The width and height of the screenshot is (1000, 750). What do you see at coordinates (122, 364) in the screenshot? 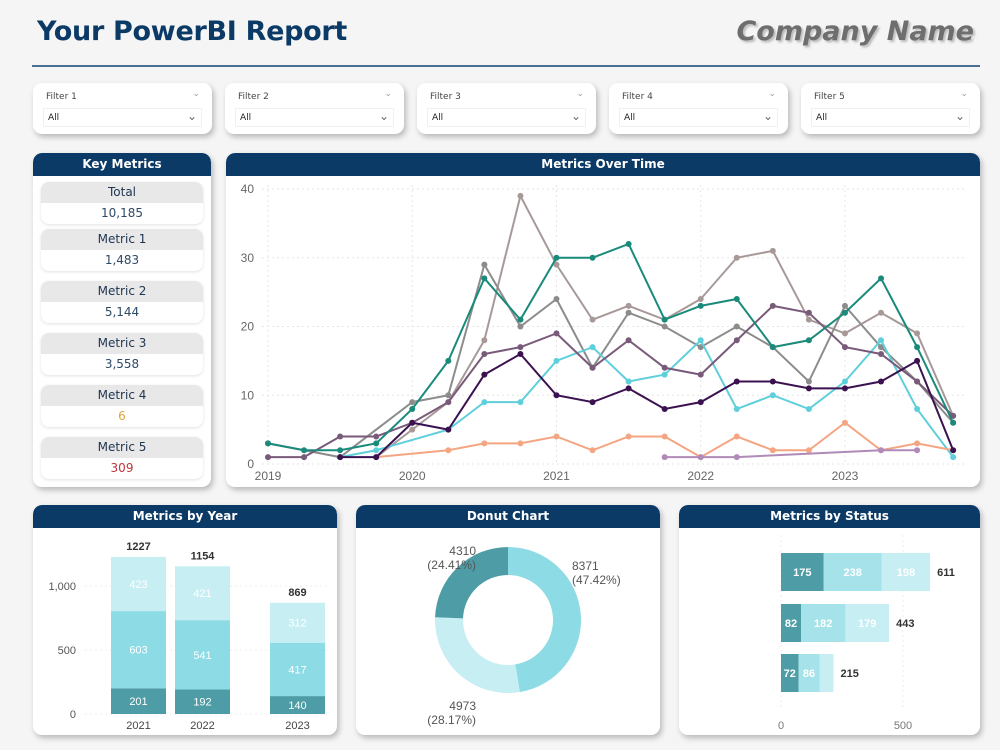
I see `metric-value: 3,558` at bounding box center [122, 364].